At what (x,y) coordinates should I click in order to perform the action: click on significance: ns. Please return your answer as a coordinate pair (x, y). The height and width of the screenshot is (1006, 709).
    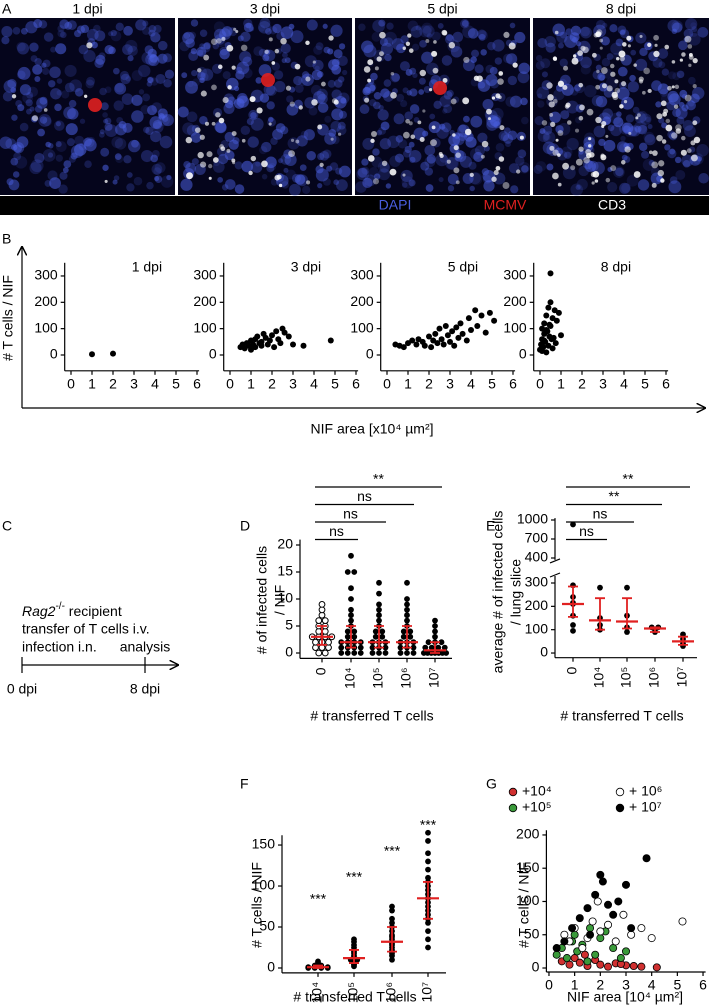
    Looking at the image, I should click on (336, 531).